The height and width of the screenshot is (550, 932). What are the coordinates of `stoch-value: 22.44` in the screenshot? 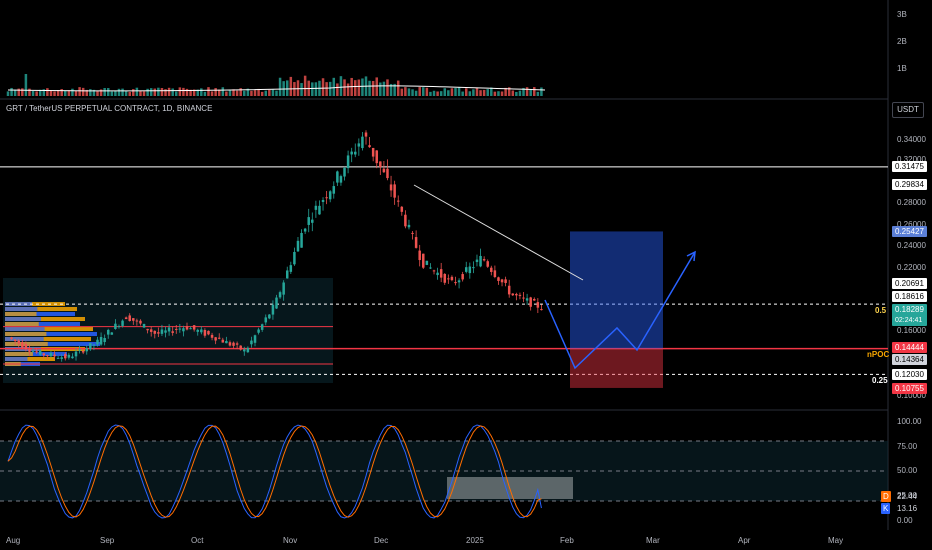 It's located at (907, 496).